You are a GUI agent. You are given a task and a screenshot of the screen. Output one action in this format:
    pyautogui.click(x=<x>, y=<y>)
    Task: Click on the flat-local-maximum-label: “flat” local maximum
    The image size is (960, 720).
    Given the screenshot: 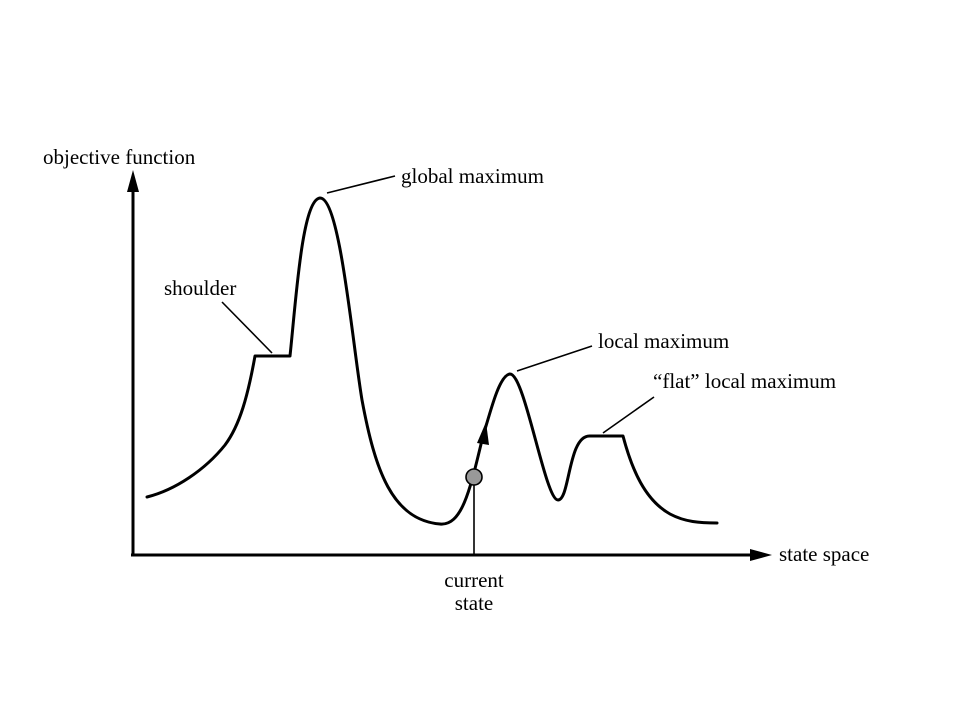 What is the action you would take?
    pyautogui.click(x=744, y=381)
    